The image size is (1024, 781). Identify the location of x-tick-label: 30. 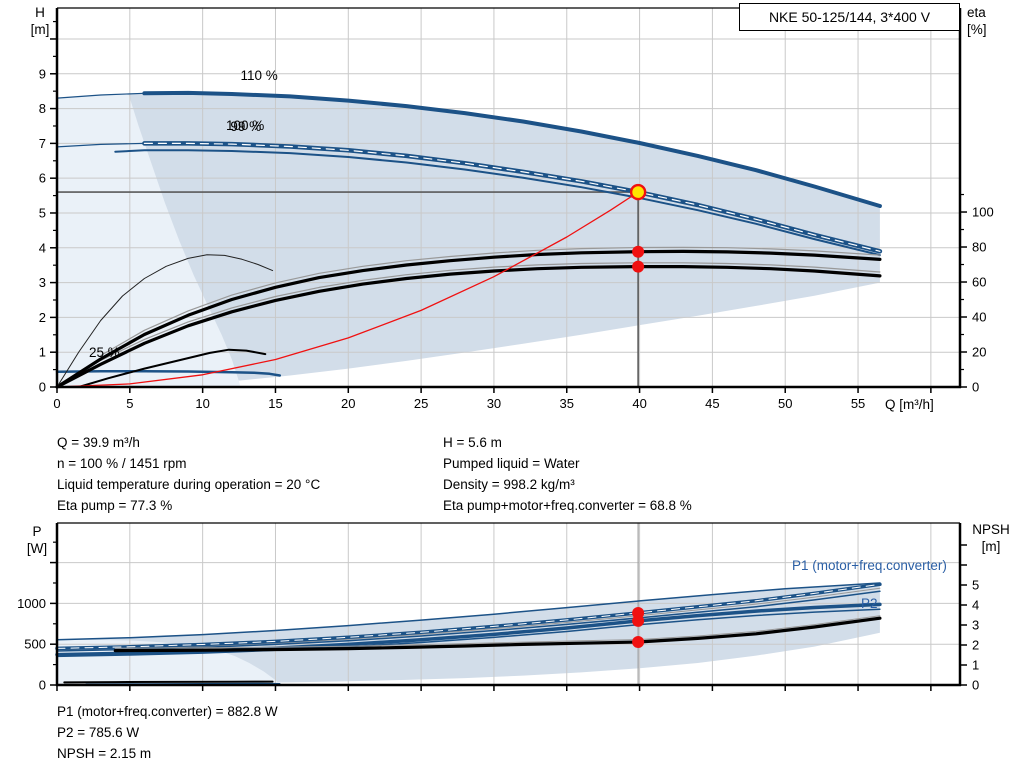
(494, 403).